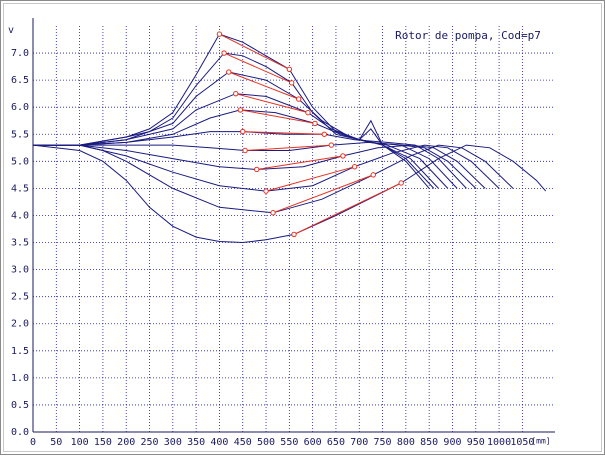  Describe the element at coordinates (20, 215) in the screenshot. I see `y-tick-label: 4.0` at that location.